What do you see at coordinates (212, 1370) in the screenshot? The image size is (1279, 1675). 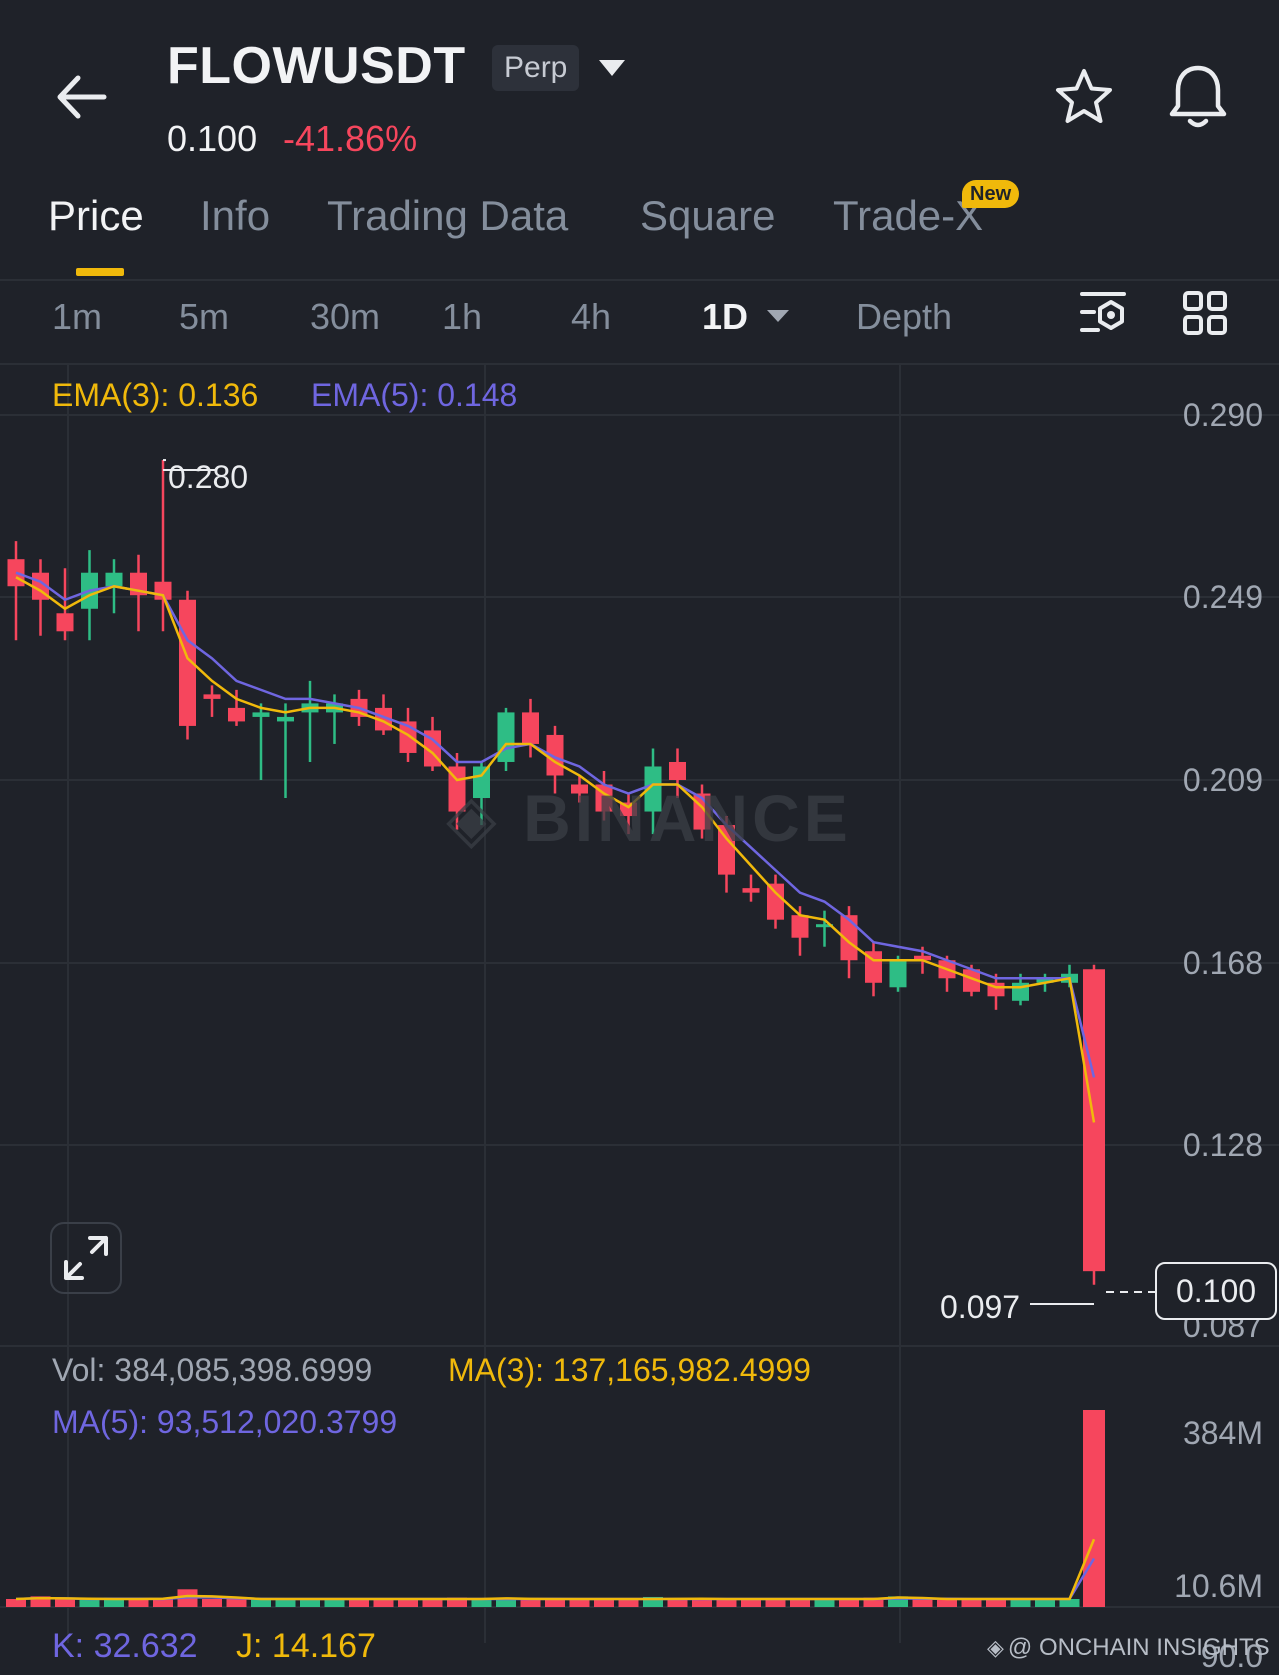 I see `volume-label: Vol: 384,085,398.6999` at bounding box center [212, 1370].